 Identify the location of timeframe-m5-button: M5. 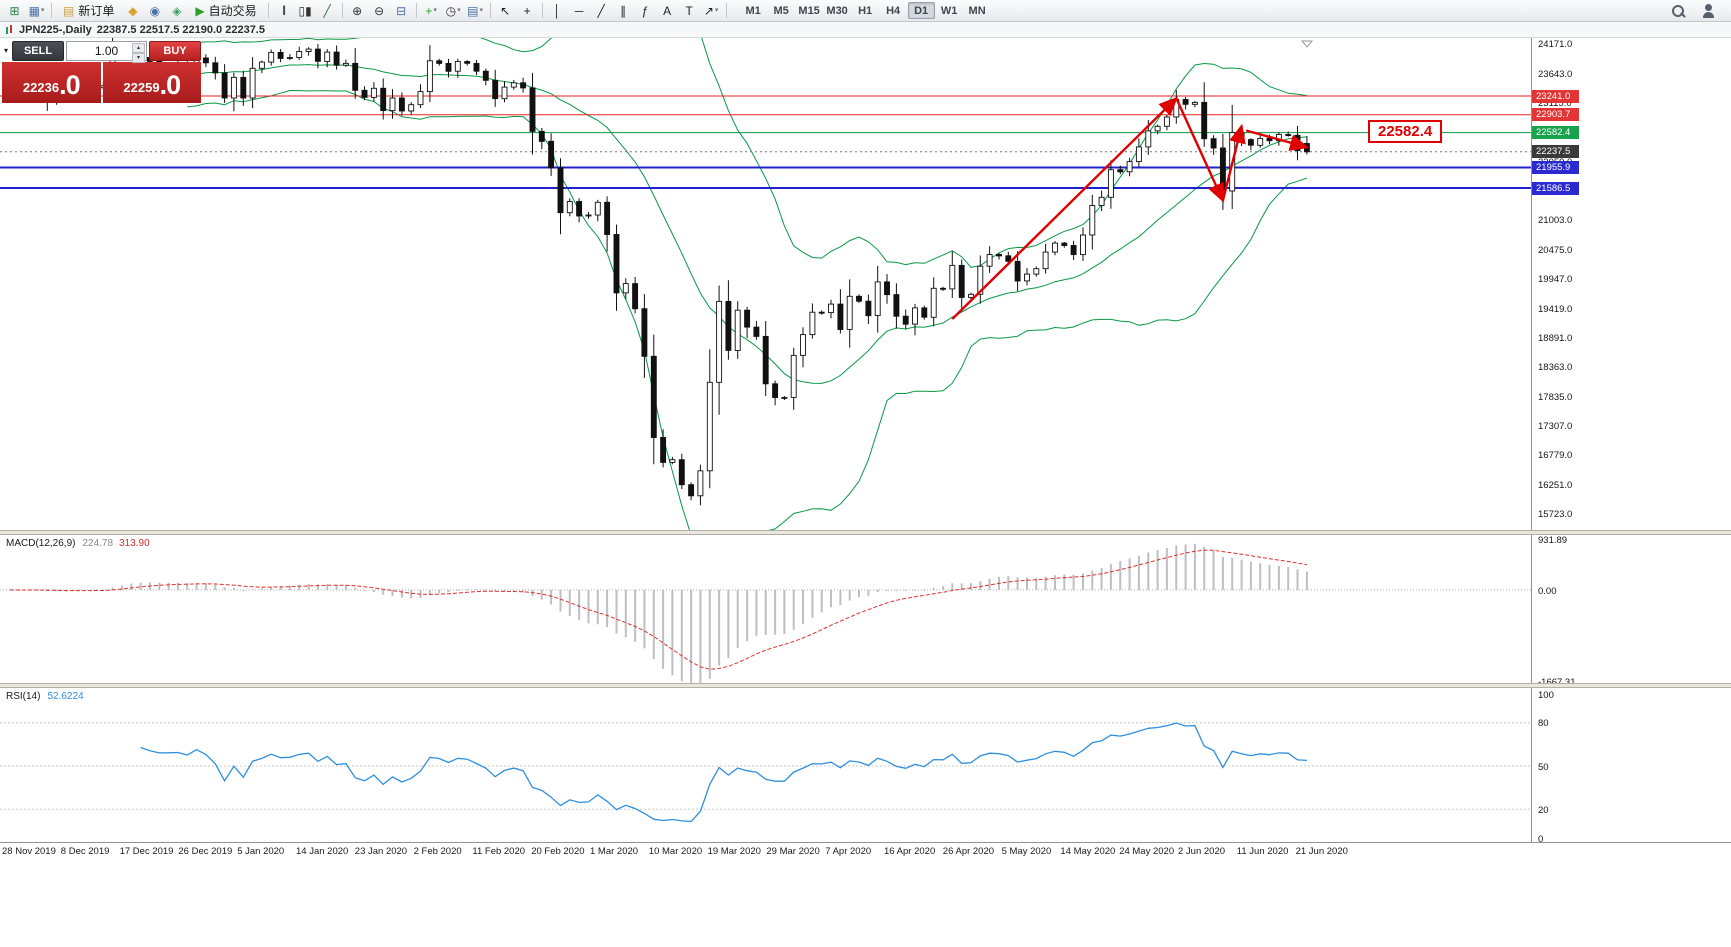
(781, 10).